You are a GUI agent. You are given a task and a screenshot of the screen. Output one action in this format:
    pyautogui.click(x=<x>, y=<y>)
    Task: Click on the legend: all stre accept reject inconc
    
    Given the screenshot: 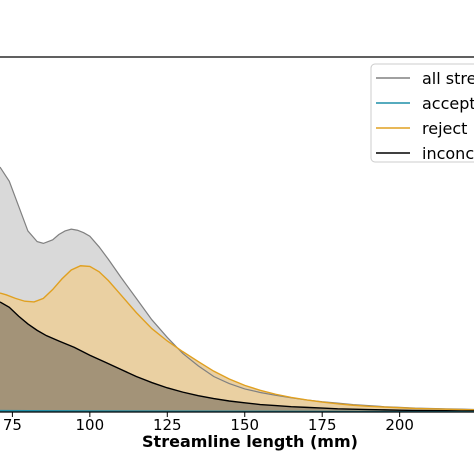 What is the action you would take?
    pyautogui.click(x=422, y=113)
    